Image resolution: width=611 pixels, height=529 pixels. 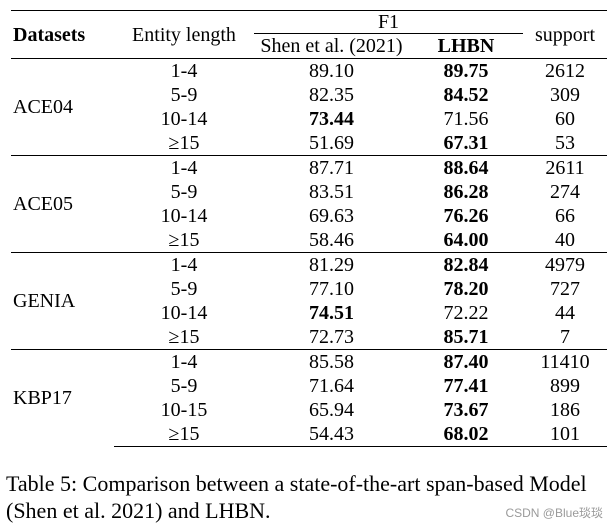 I want to click on table-row: ≥15 54.43 68.02 101, so click(x=309, y=434).